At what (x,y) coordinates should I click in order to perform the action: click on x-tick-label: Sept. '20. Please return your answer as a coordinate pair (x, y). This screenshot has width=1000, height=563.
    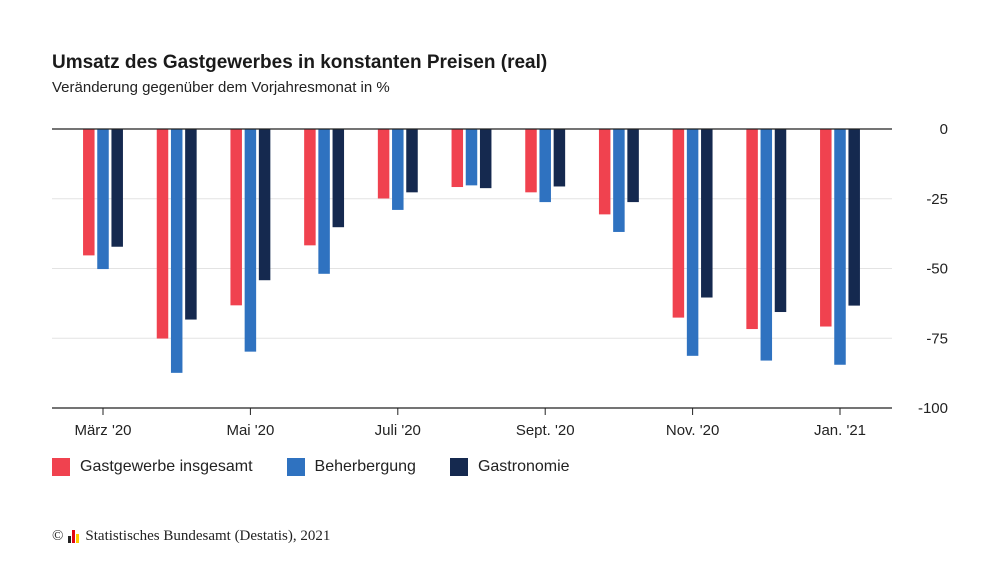
    Looking at the image, I should click on (545, 430).